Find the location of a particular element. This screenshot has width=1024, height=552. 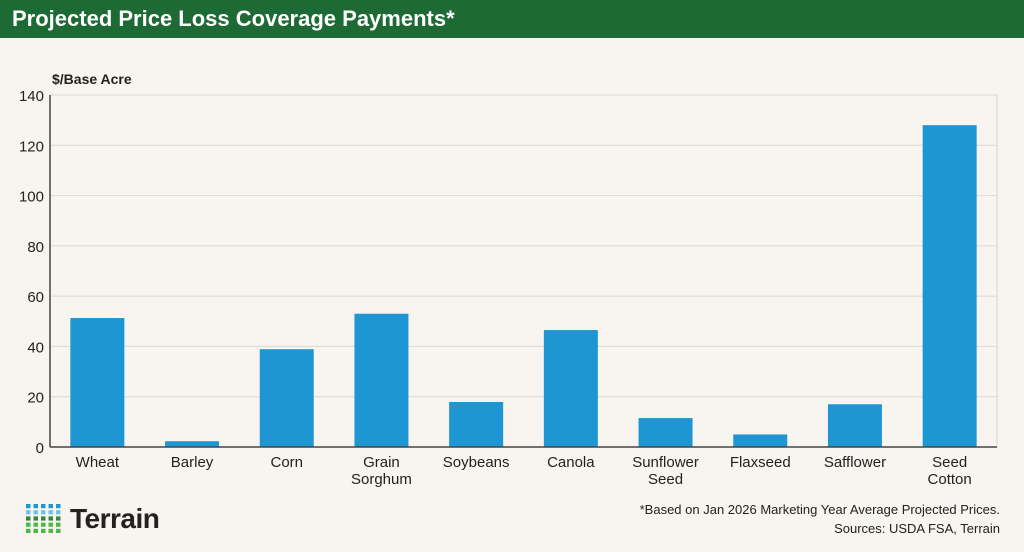

bar-safflower is located at coordinates (854, 425).